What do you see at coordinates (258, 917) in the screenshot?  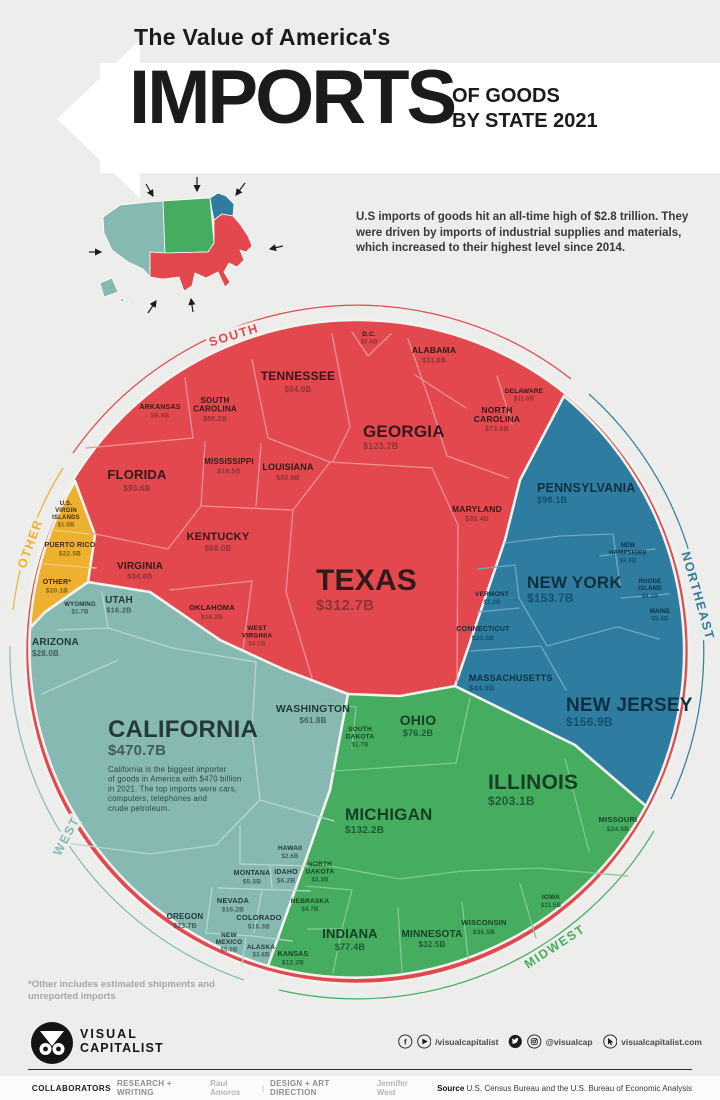 I see `state-name: COLORADO` at bounding box center [258, 917].